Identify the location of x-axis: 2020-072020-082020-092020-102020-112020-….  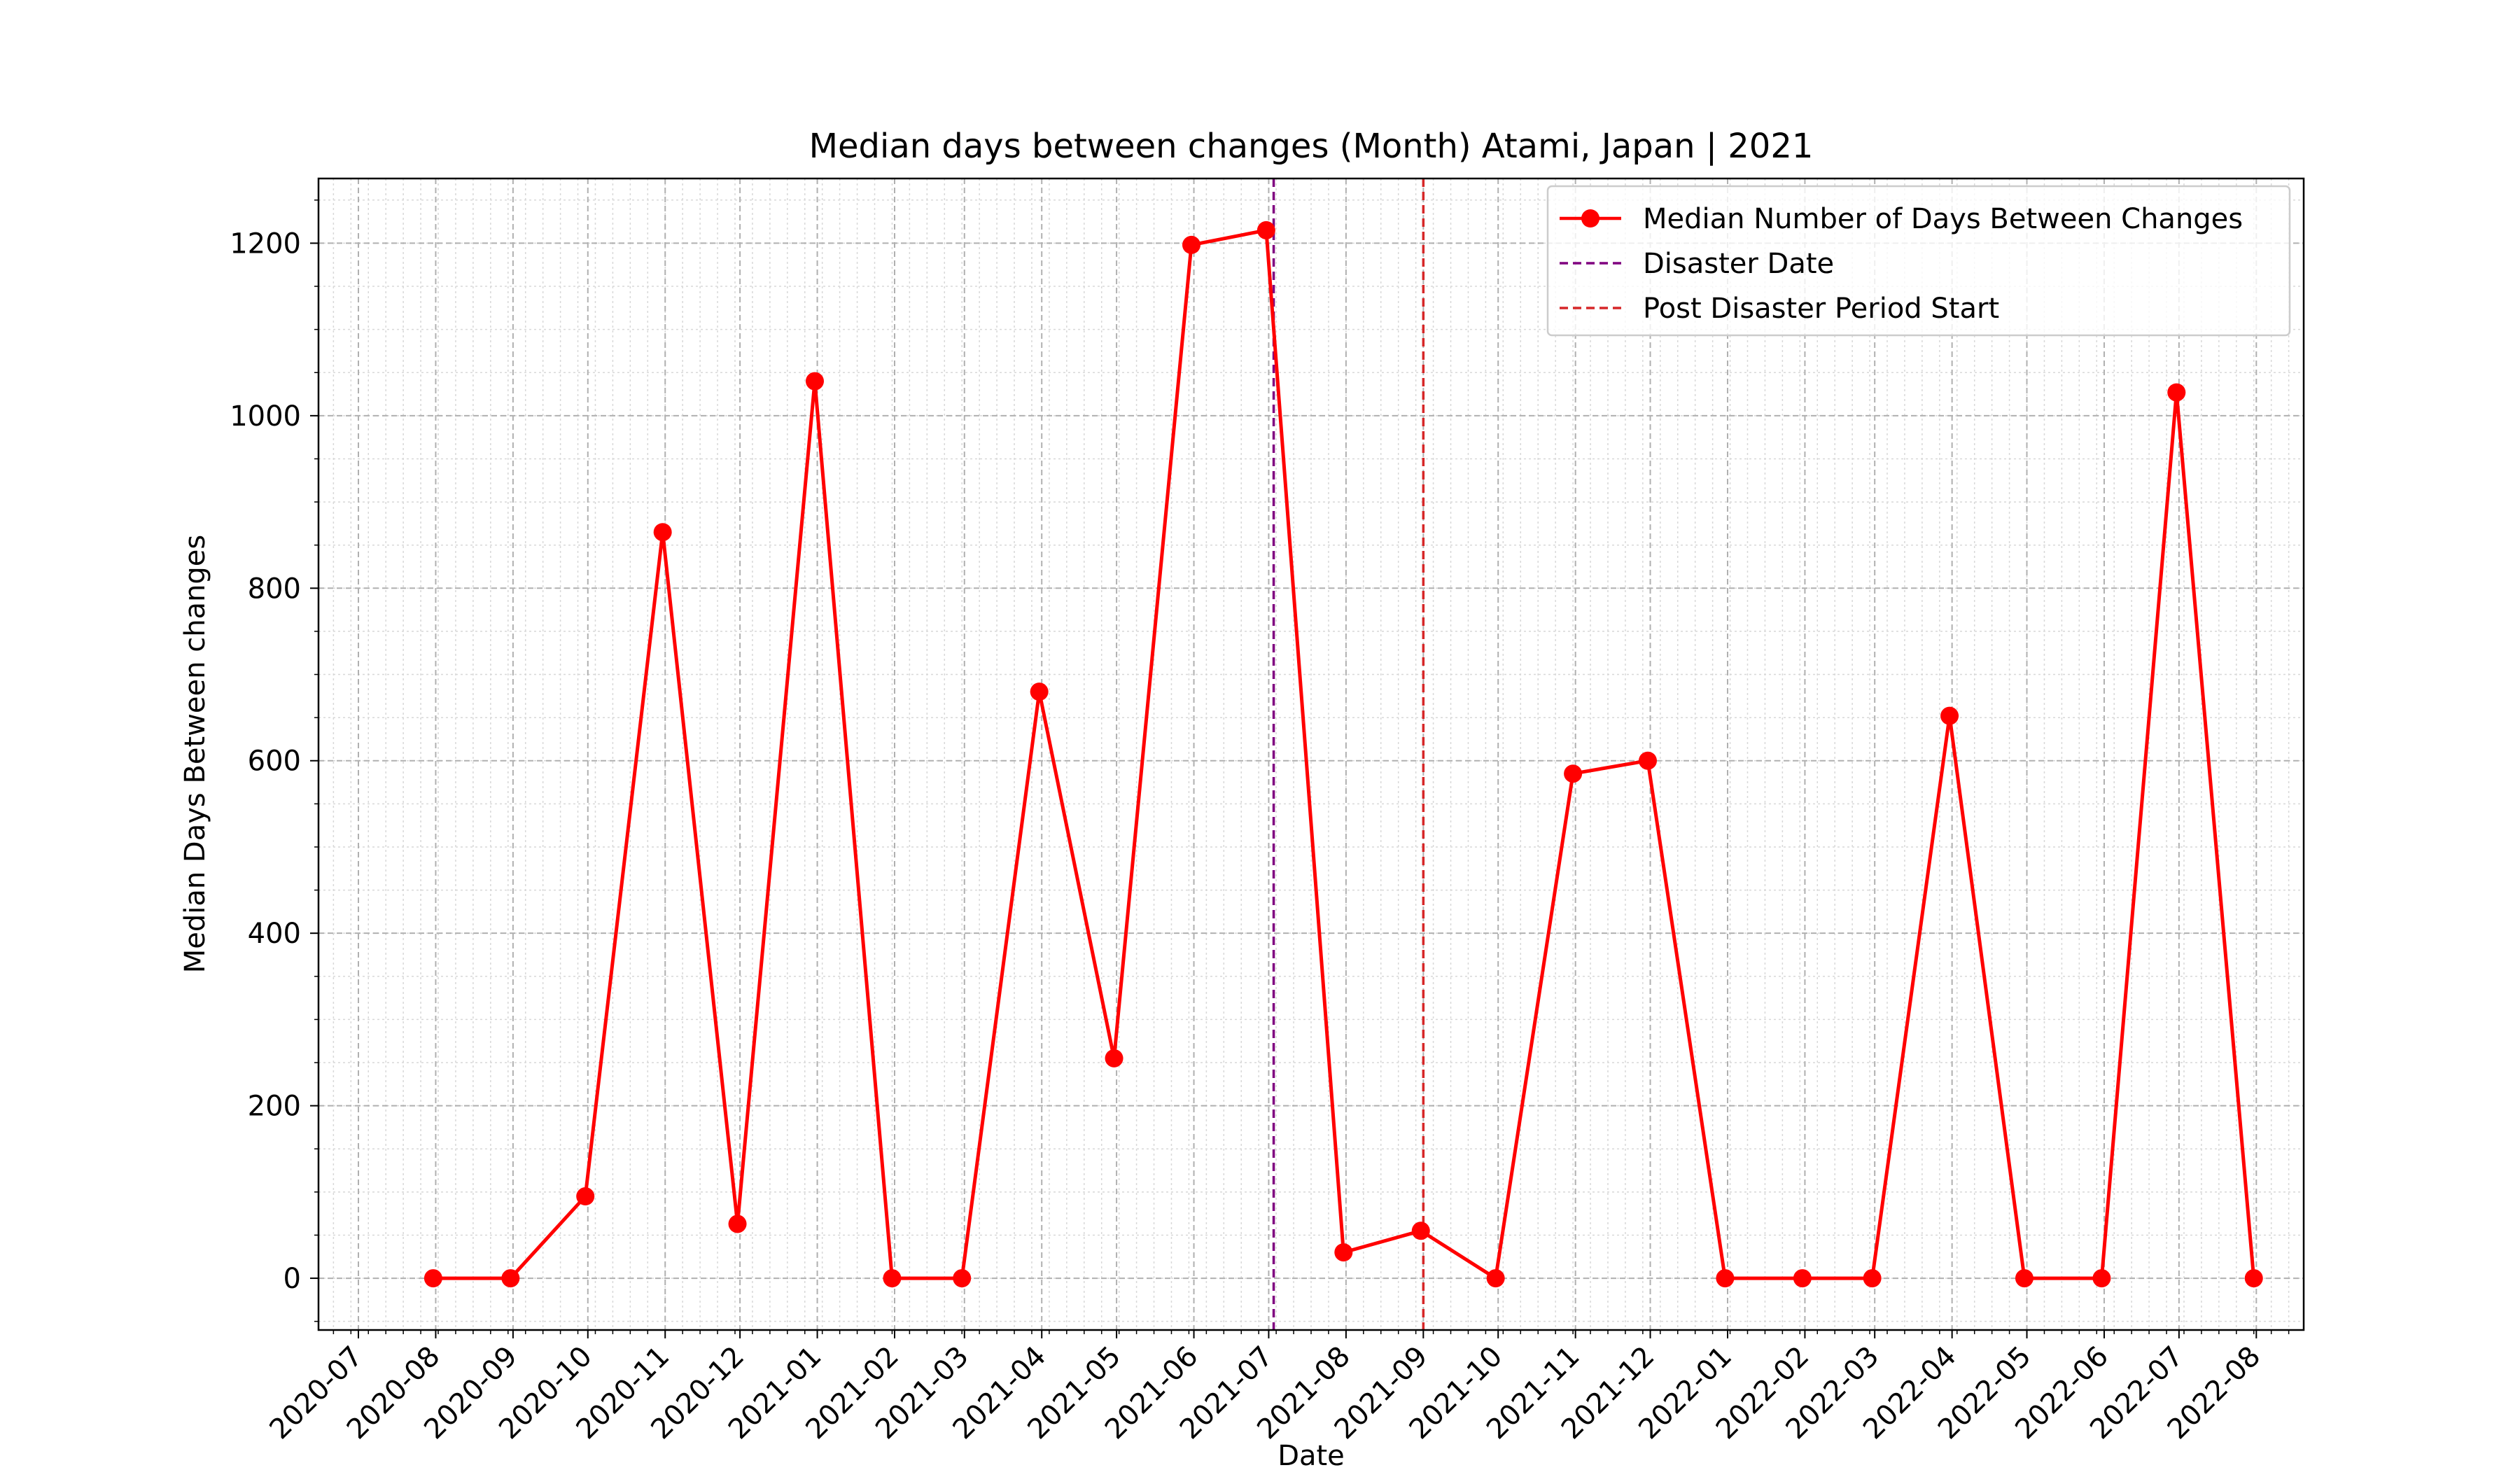
(1276, 1388).